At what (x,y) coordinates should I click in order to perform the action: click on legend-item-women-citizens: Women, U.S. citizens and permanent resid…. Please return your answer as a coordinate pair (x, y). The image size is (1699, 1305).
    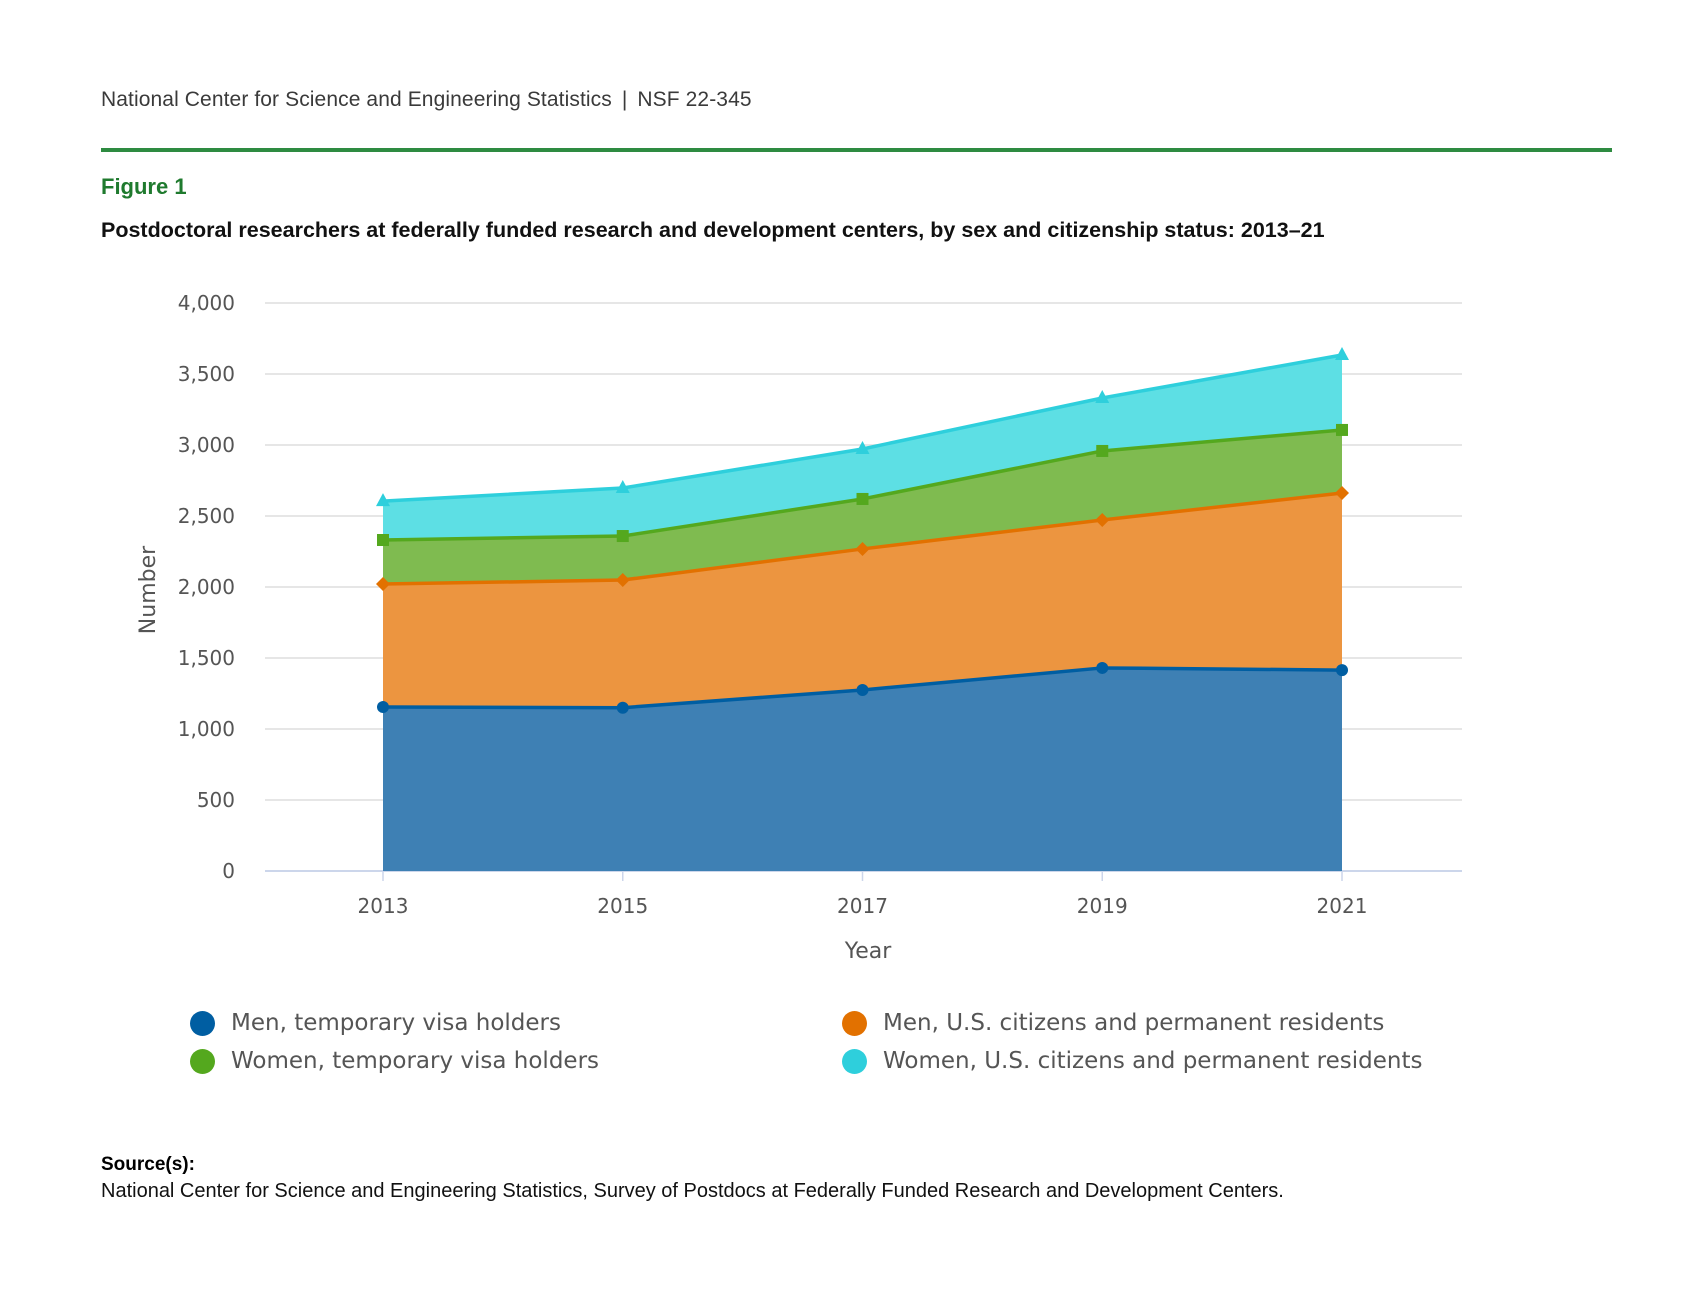
    Looking at the image, I should click on (1132, 1061).